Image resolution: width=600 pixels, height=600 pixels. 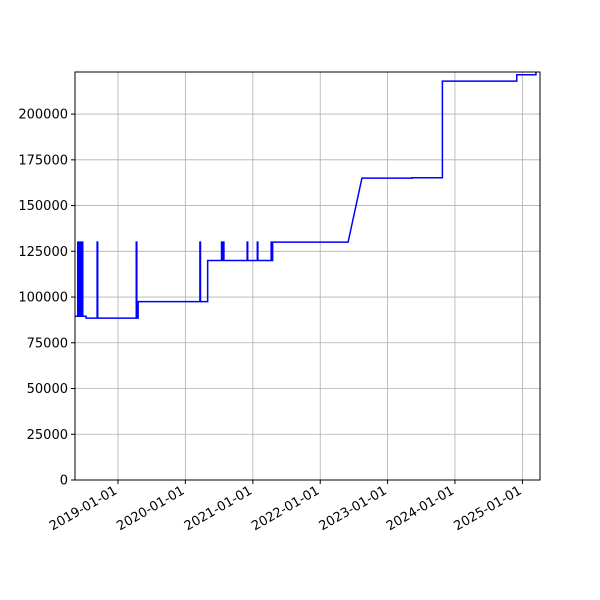 What do you see at coordinates (43, 115) in the screenshot?
I see `y-tick-label: 200000` at bounding box center [43, 115].